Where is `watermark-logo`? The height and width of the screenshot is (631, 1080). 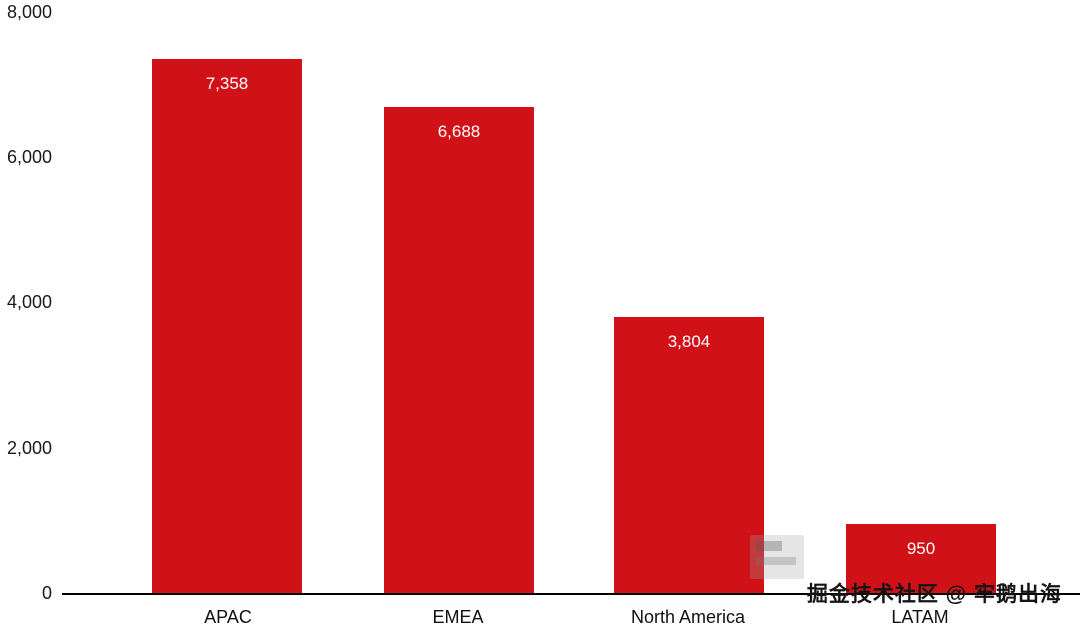 watermark-logo is located at coordinates (777, 557).